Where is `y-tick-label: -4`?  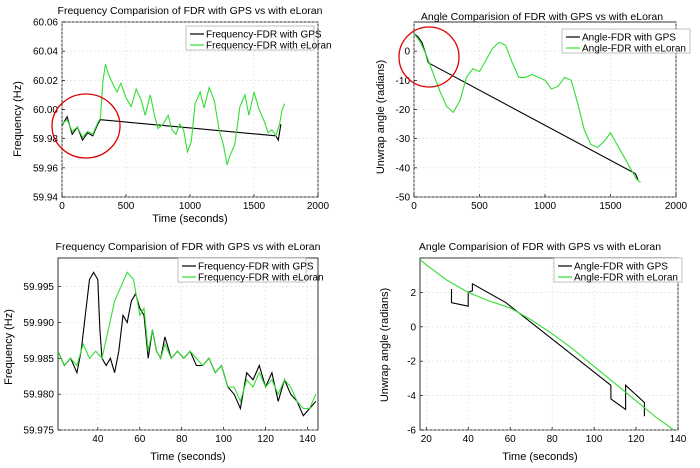 y-tick-label: -4 is located at coordinates (411, 396).